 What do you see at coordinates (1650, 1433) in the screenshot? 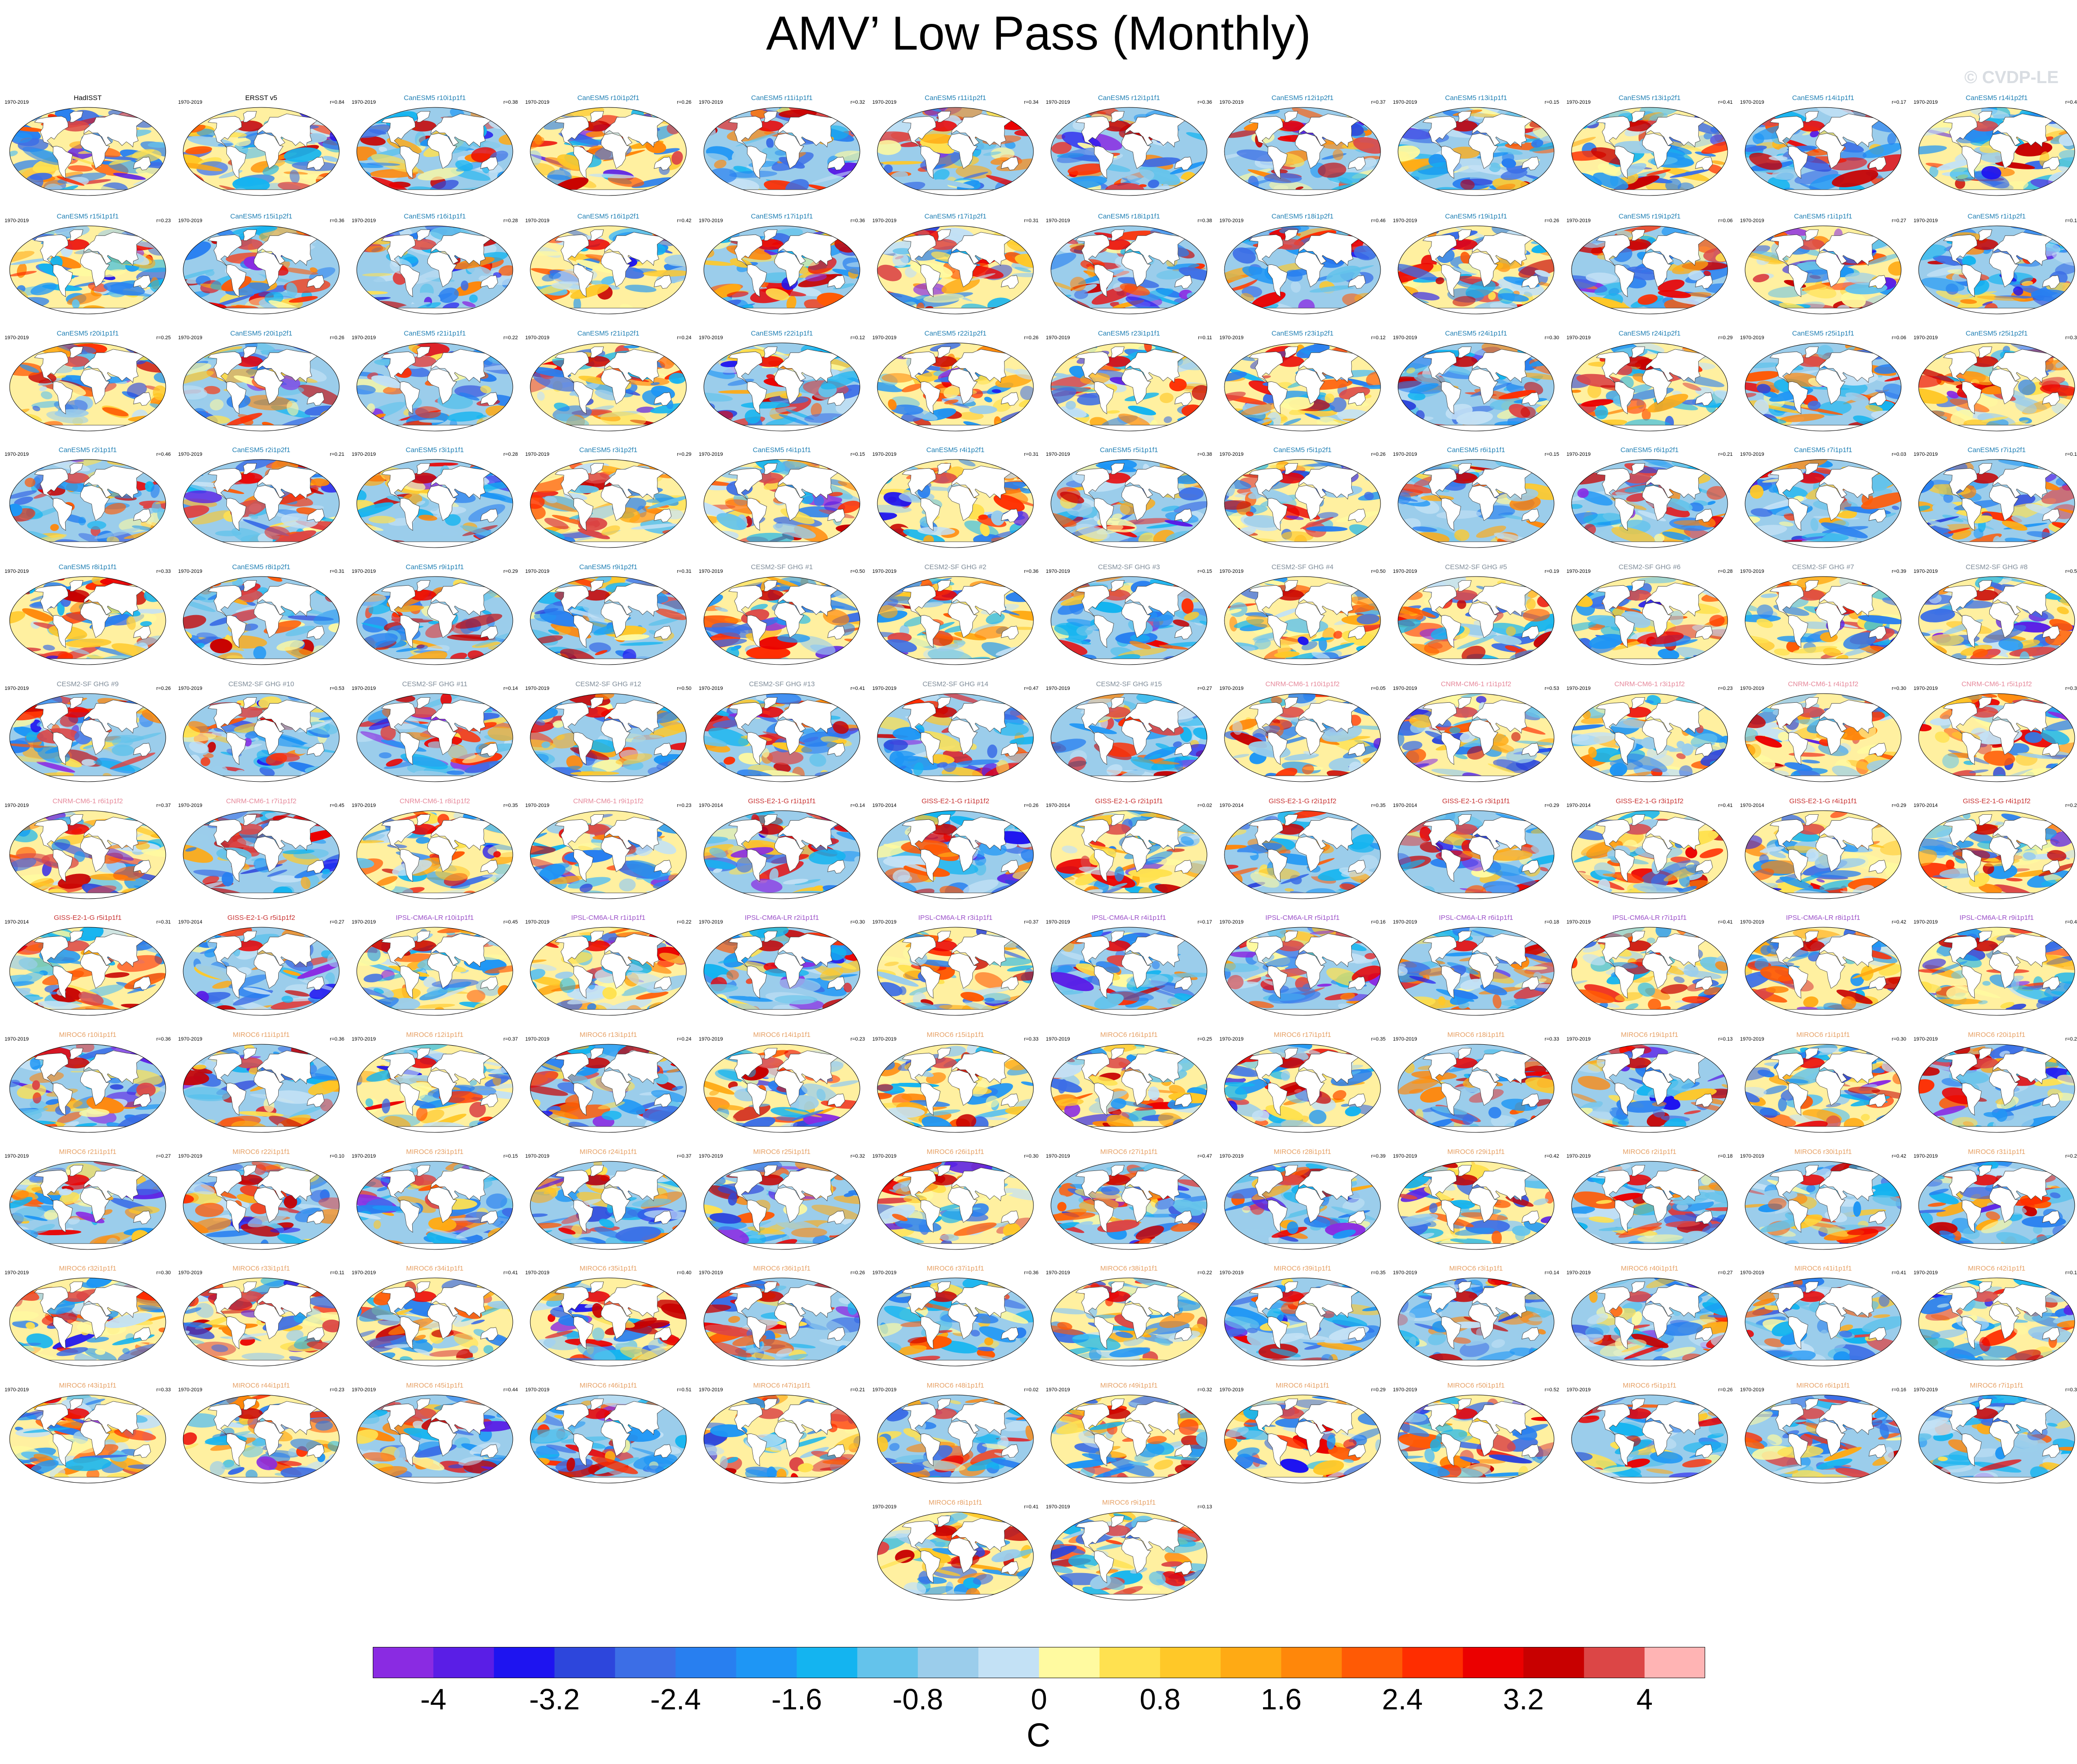
I see `map-panel: MIROC6 r5i1p1f1 1970-2019 r=0.26` at bounding box center [1650, 1433].